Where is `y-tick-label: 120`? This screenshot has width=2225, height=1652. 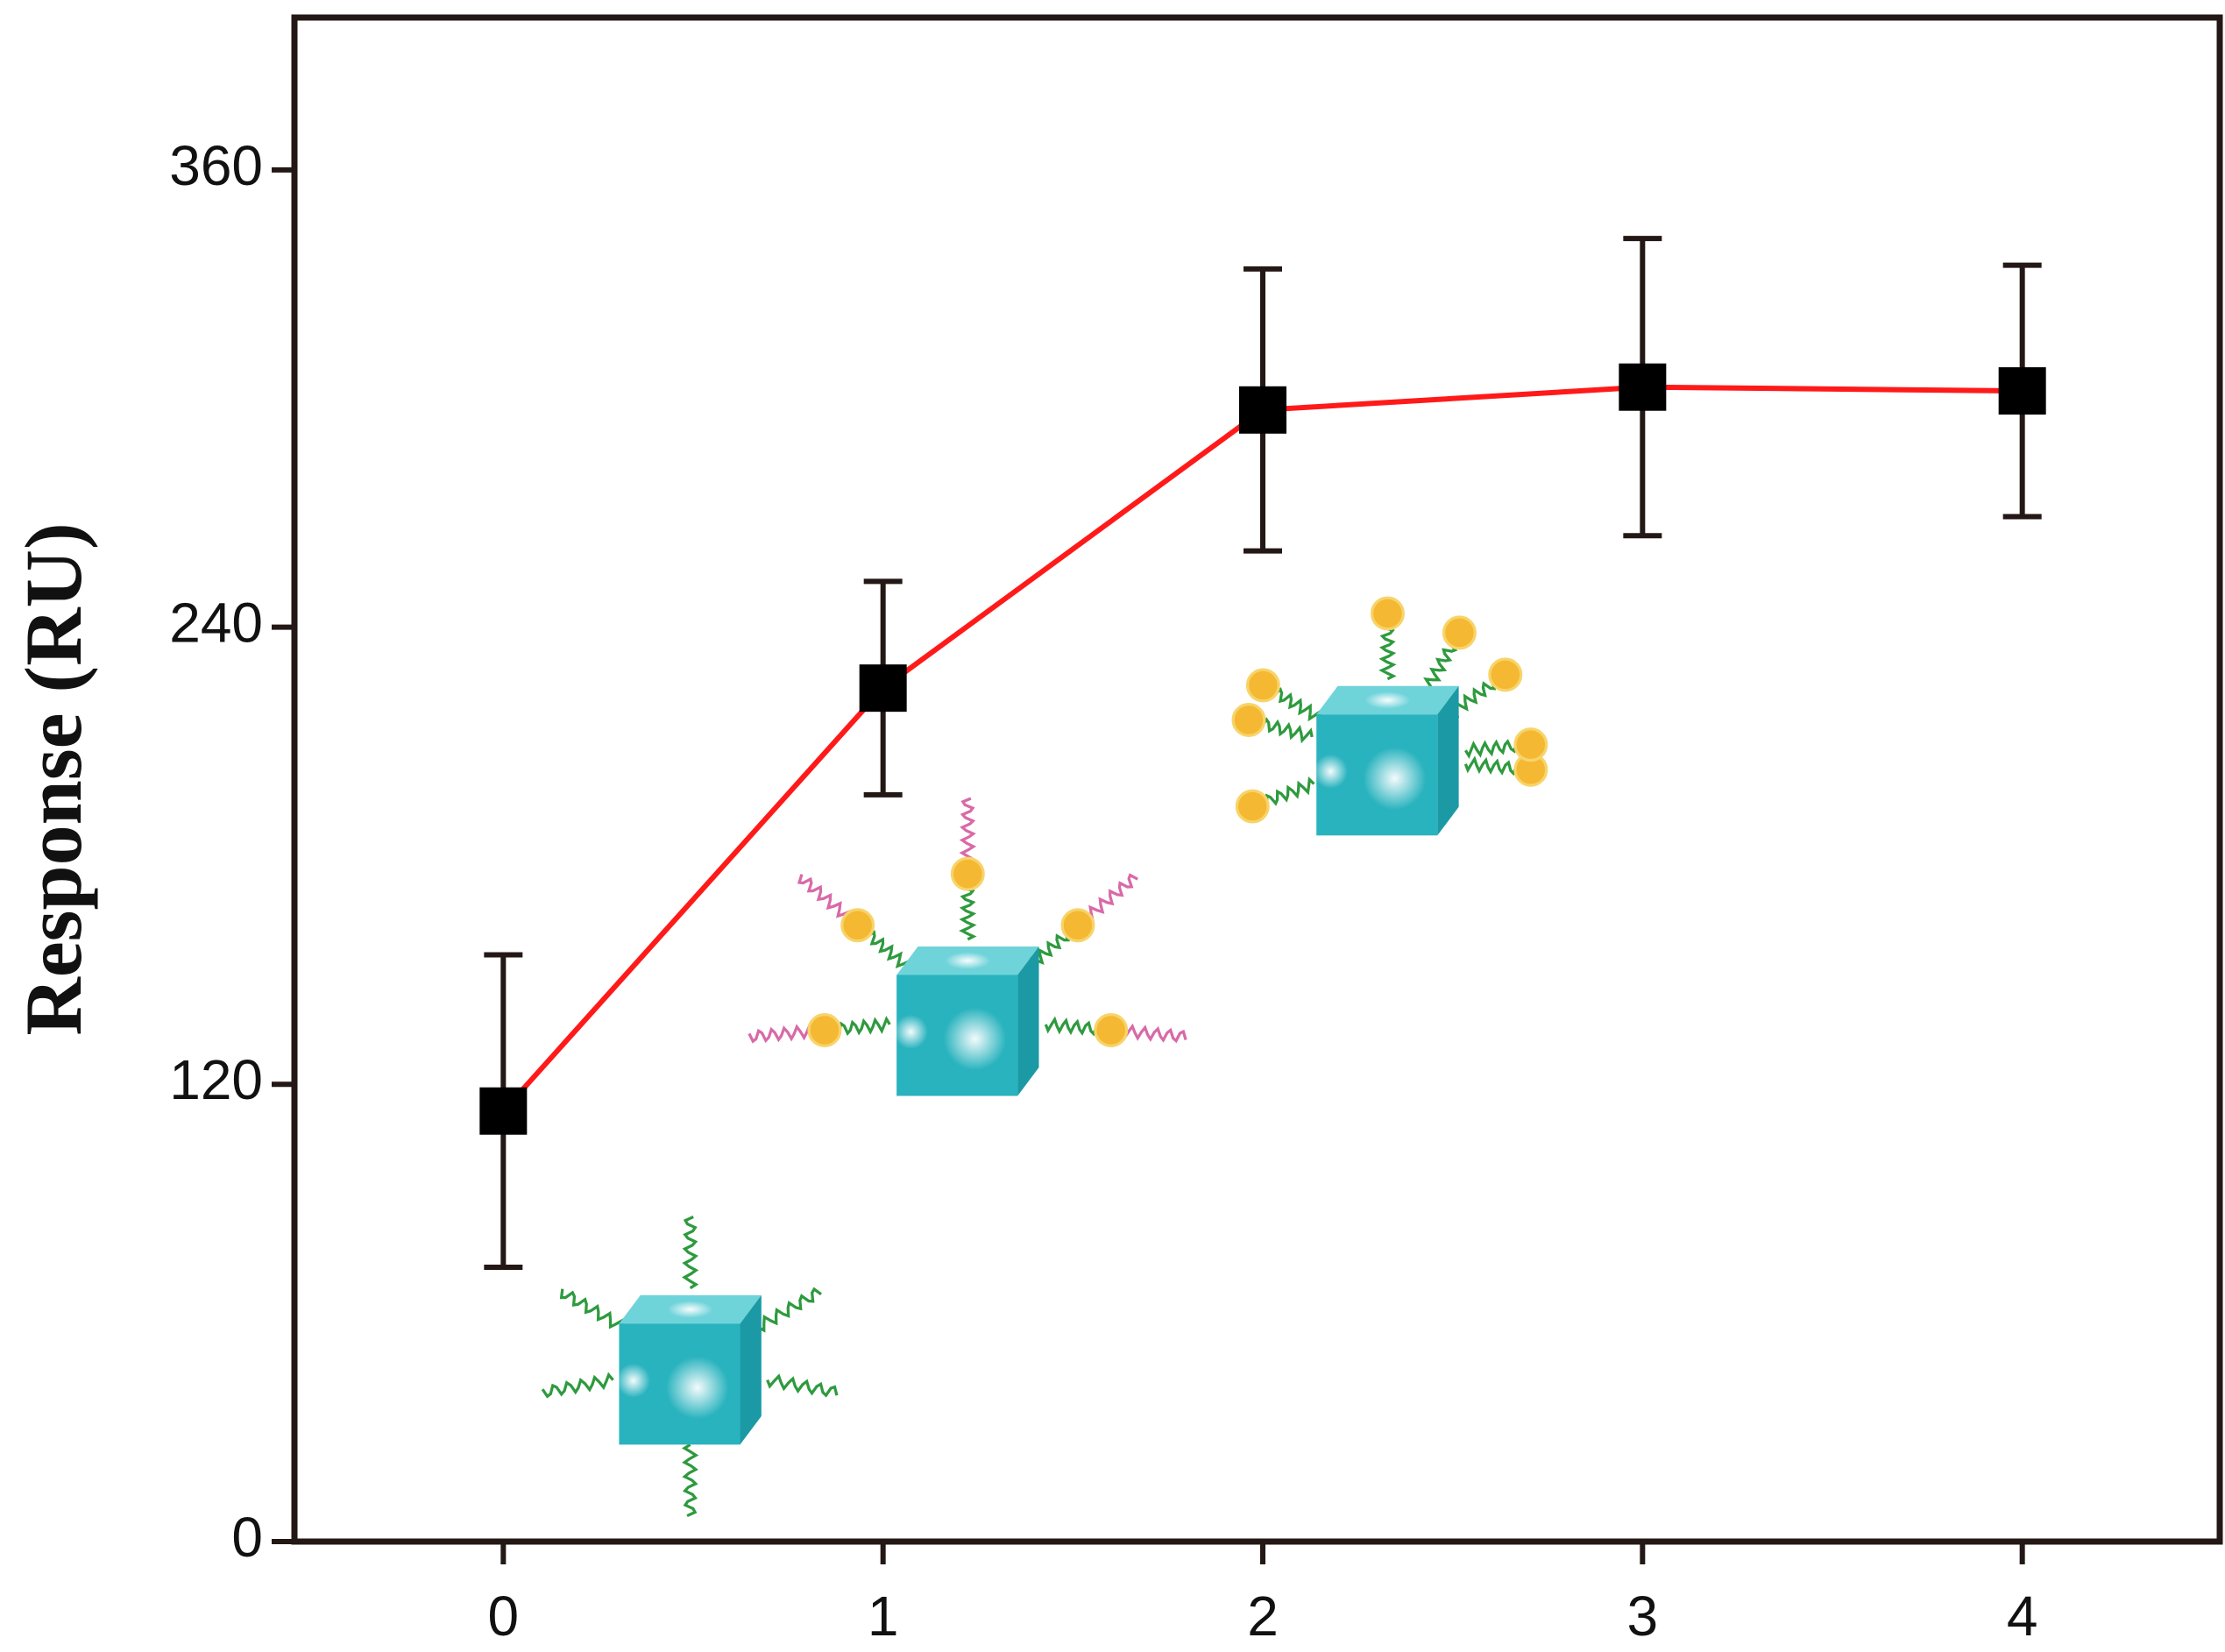
y-tick-label: 120 is located at coordinates (216, 1079).